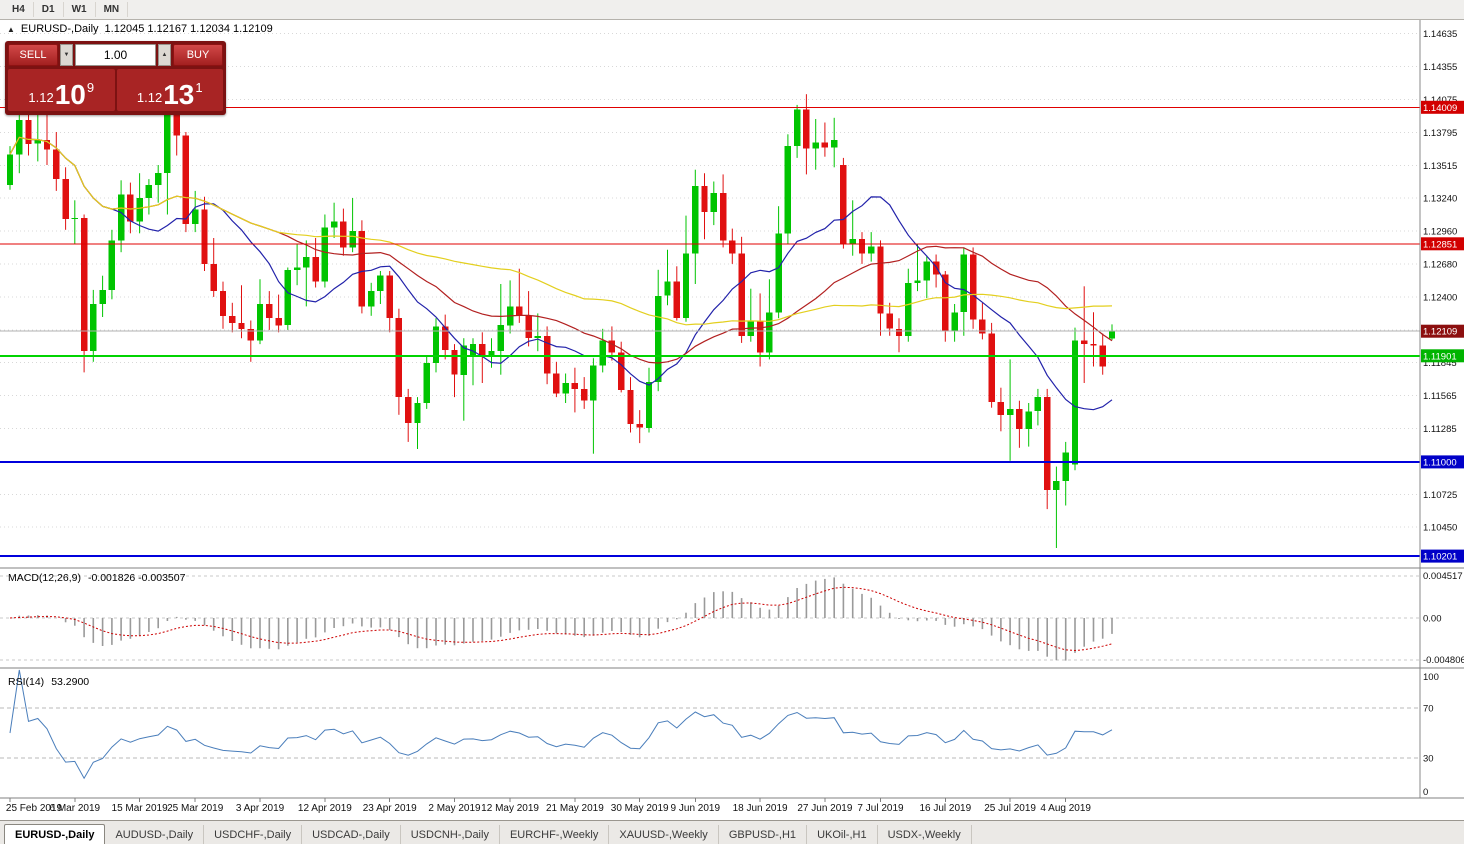 Image resolution: width=1464 pixels, height=844 pixels. What do you see at coordinates (1432, 619) in the screenshot?
I see `svg-text: 0.00` at bounding box center [1432, 619].